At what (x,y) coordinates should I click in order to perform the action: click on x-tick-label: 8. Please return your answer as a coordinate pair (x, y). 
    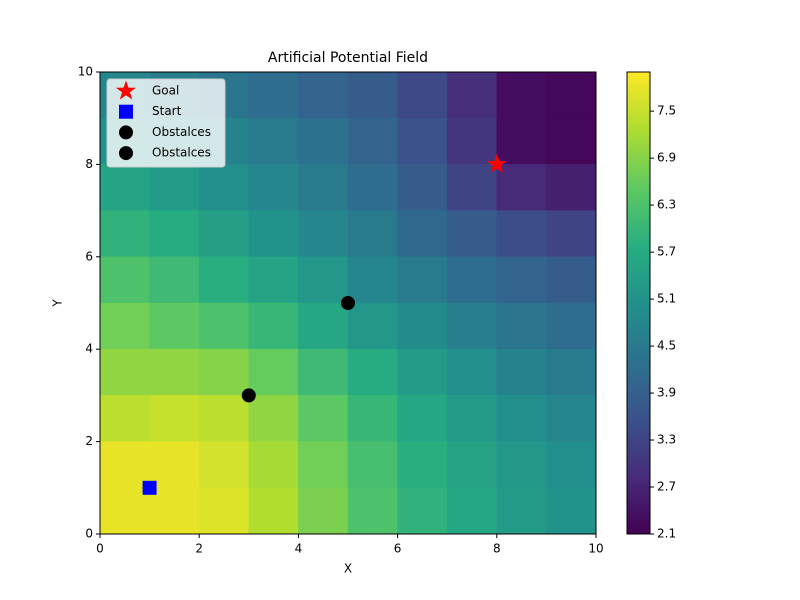
    Looking at the image, I should click on (497, 549).